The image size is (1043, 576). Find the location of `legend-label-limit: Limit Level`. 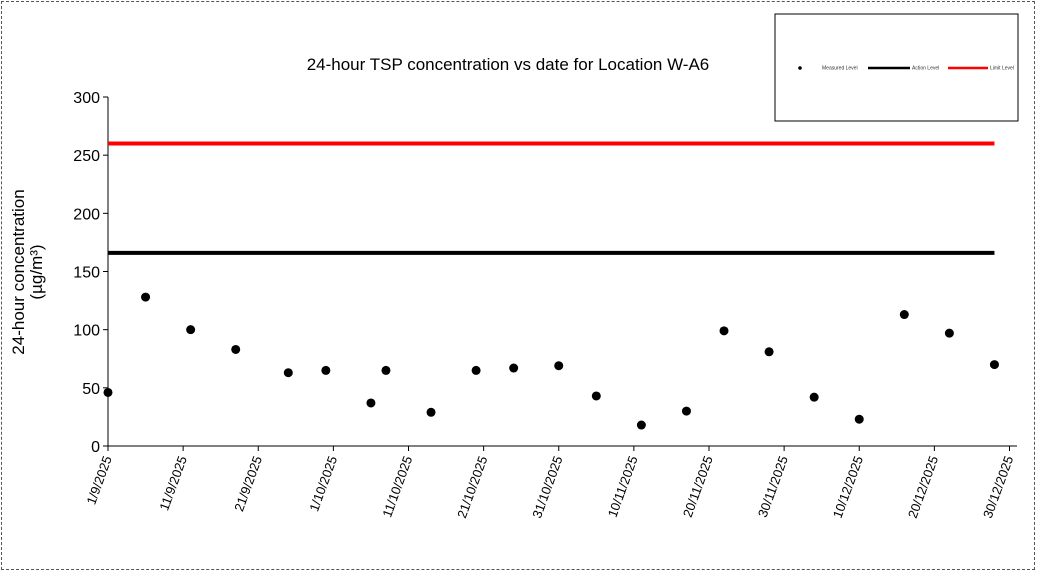

legend-label-limit: Limit Level is located at coordinates (1002, 69).